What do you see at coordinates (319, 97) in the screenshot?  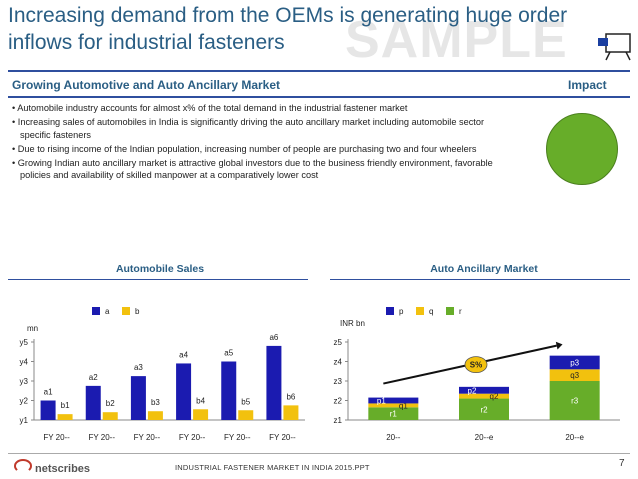 I see `section-divider` at bounding box center [319, 97].